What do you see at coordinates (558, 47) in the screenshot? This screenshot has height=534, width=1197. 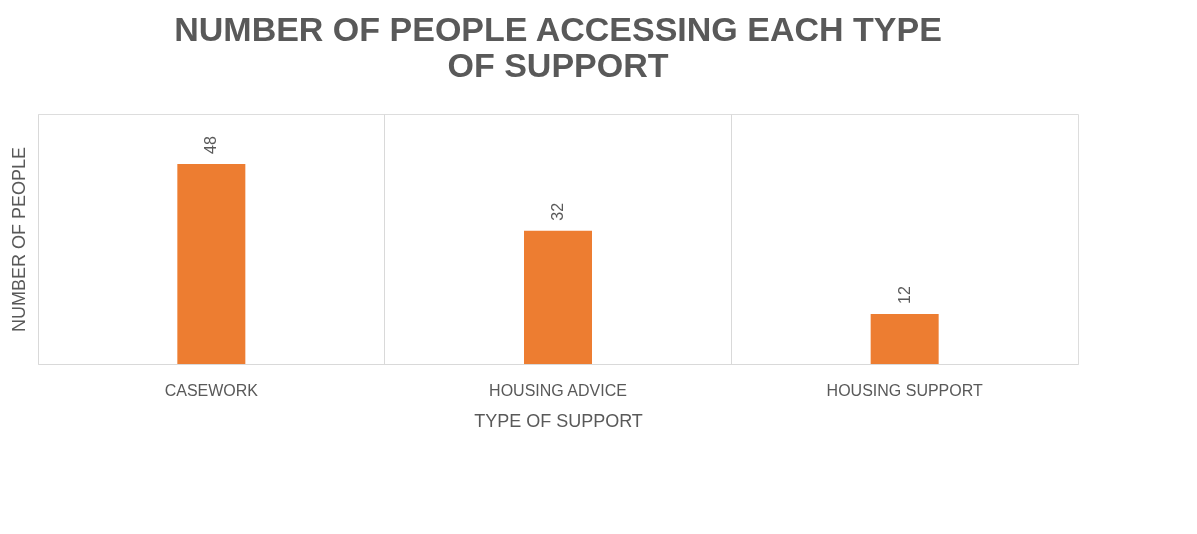 I see `chart-title: NUMBER OF PEOPLE ACCESSING EACH TYPE OF SUPPORT` at bounding box center [558, 47].